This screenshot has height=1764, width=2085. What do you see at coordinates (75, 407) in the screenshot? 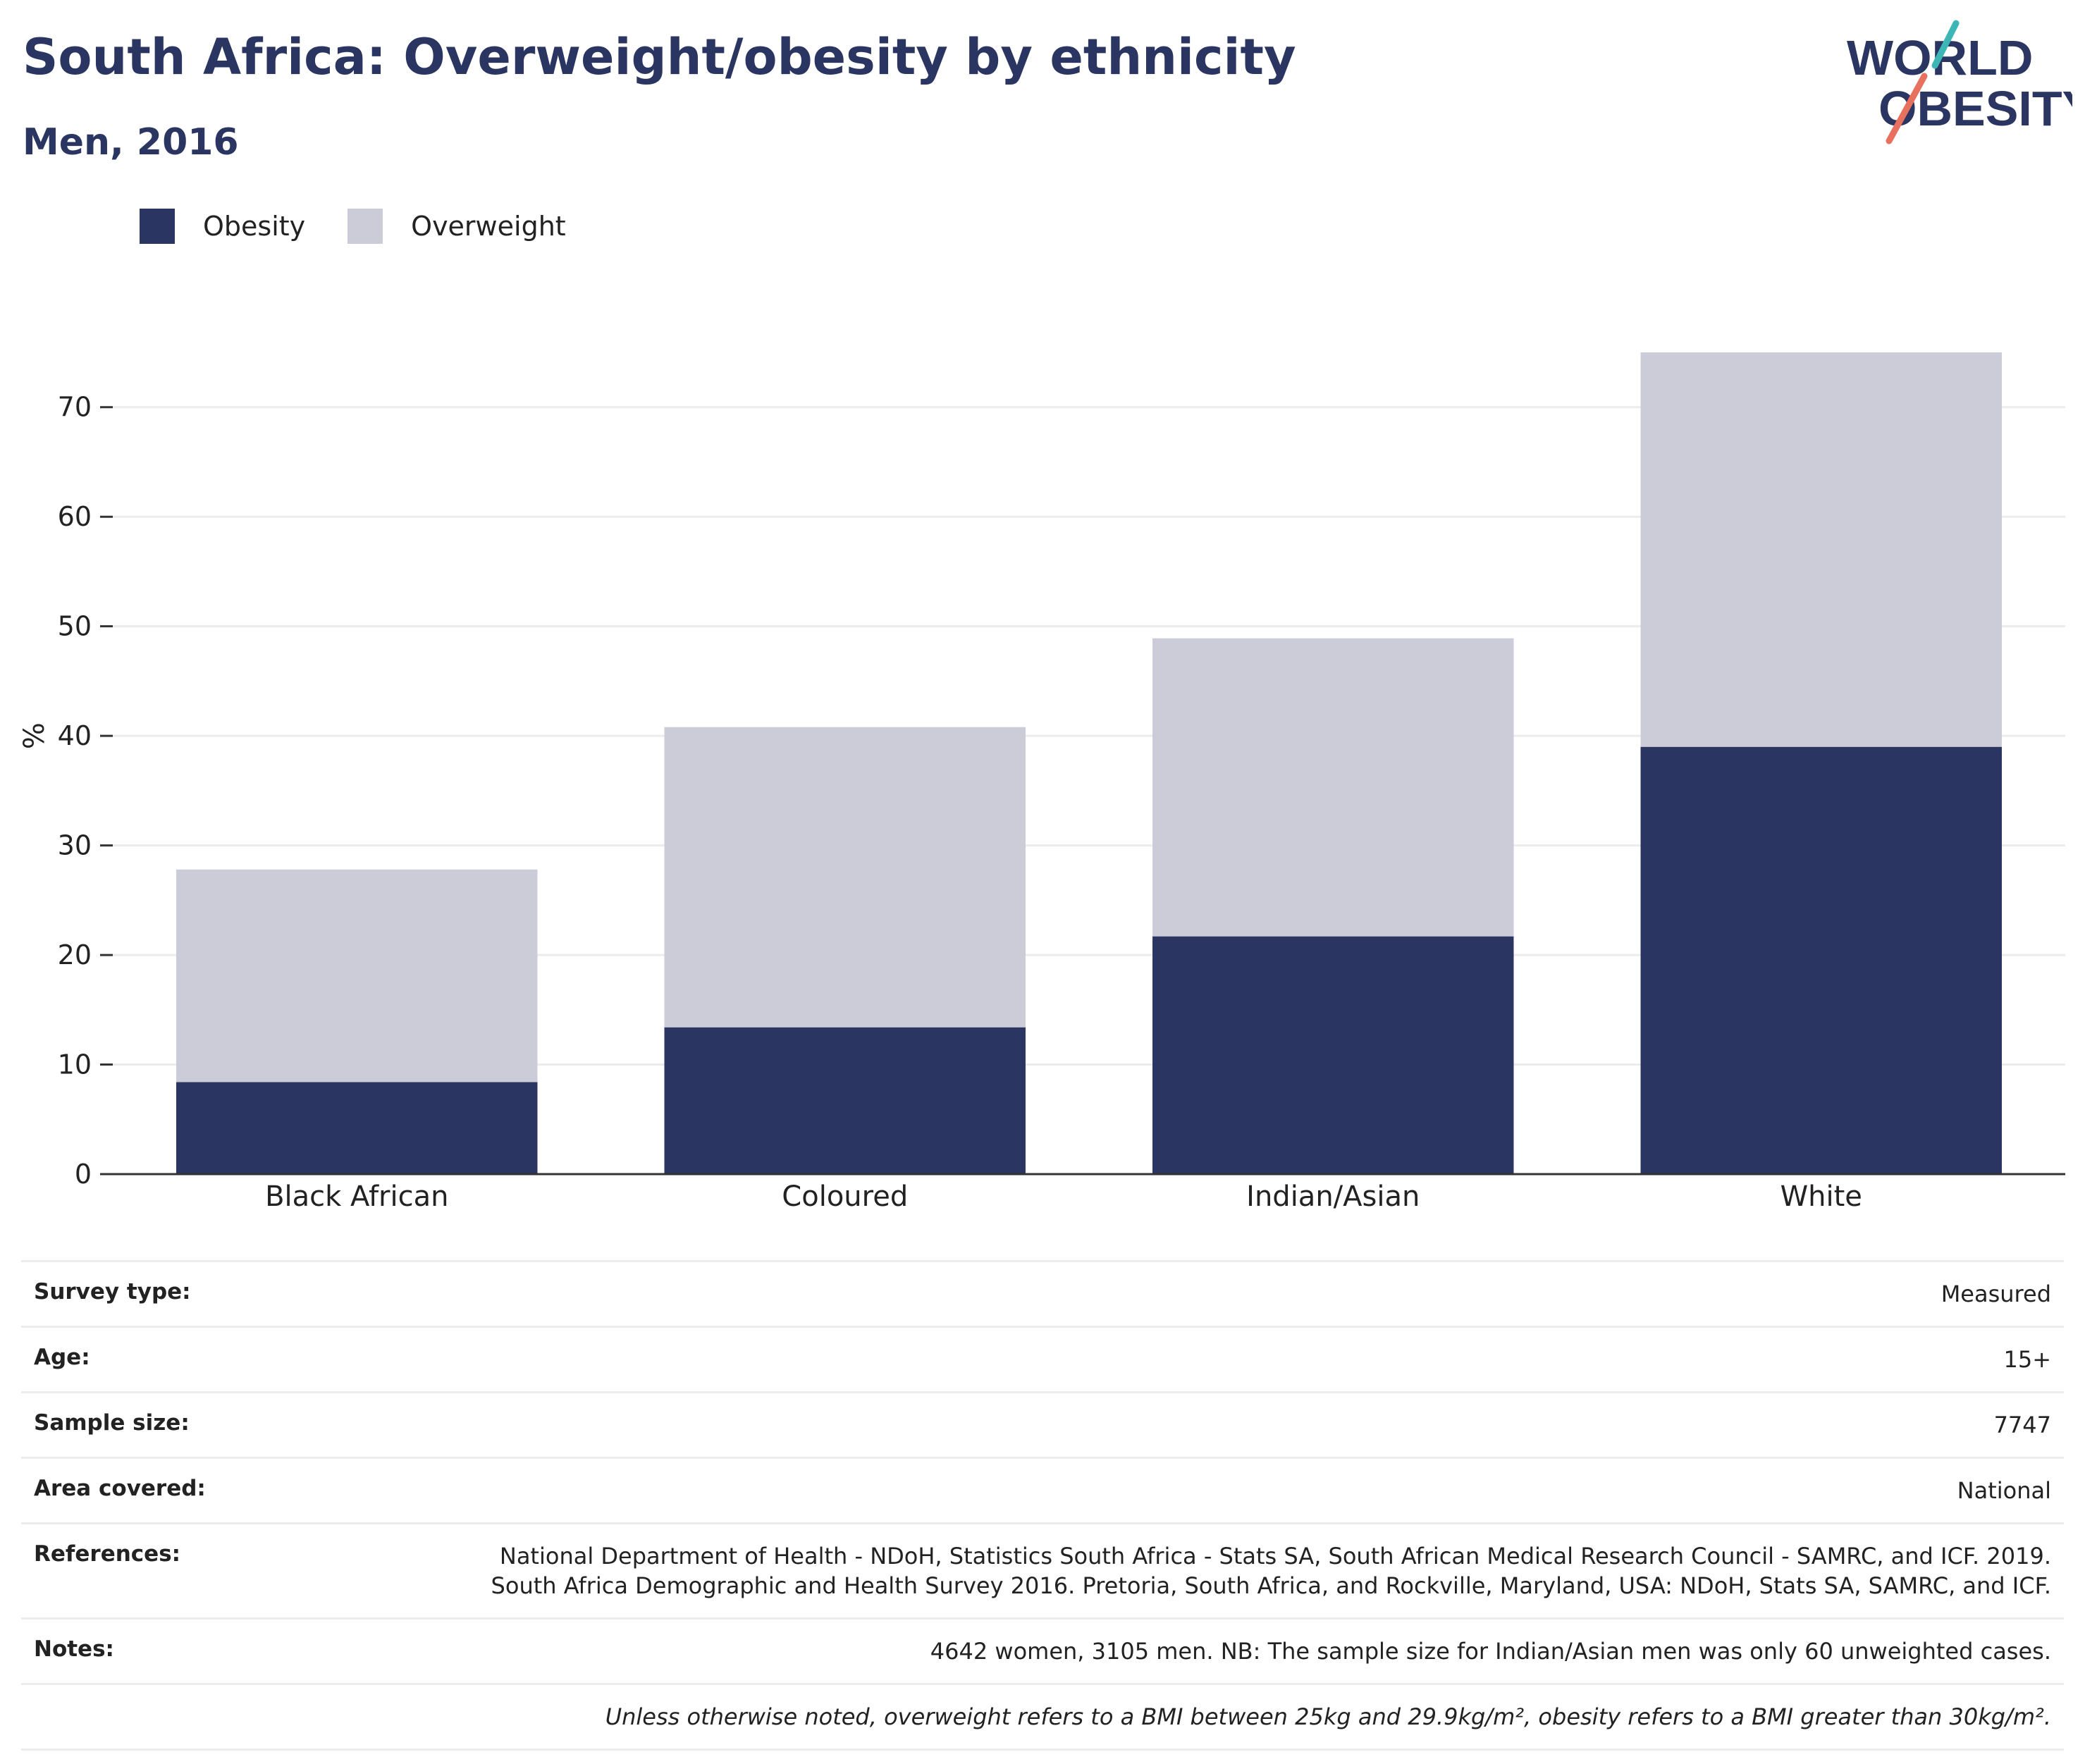
I see `y-tick-label: 70` at bounding box center [75, 407].